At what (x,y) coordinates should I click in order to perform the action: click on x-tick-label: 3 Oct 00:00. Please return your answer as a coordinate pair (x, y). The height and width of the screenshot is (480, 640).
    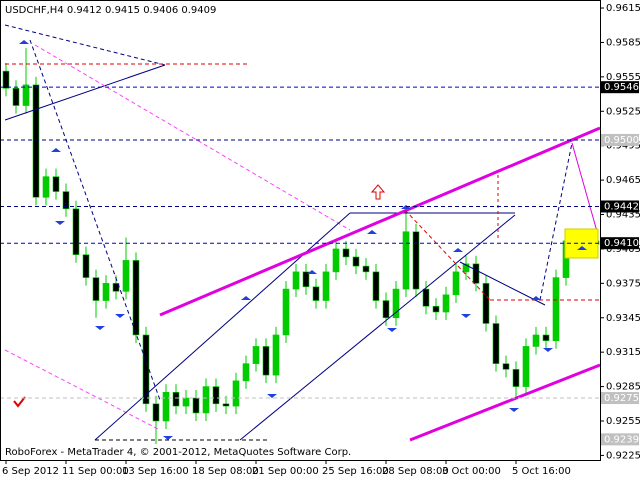
    Looking at the image, I should click on (471, 471).